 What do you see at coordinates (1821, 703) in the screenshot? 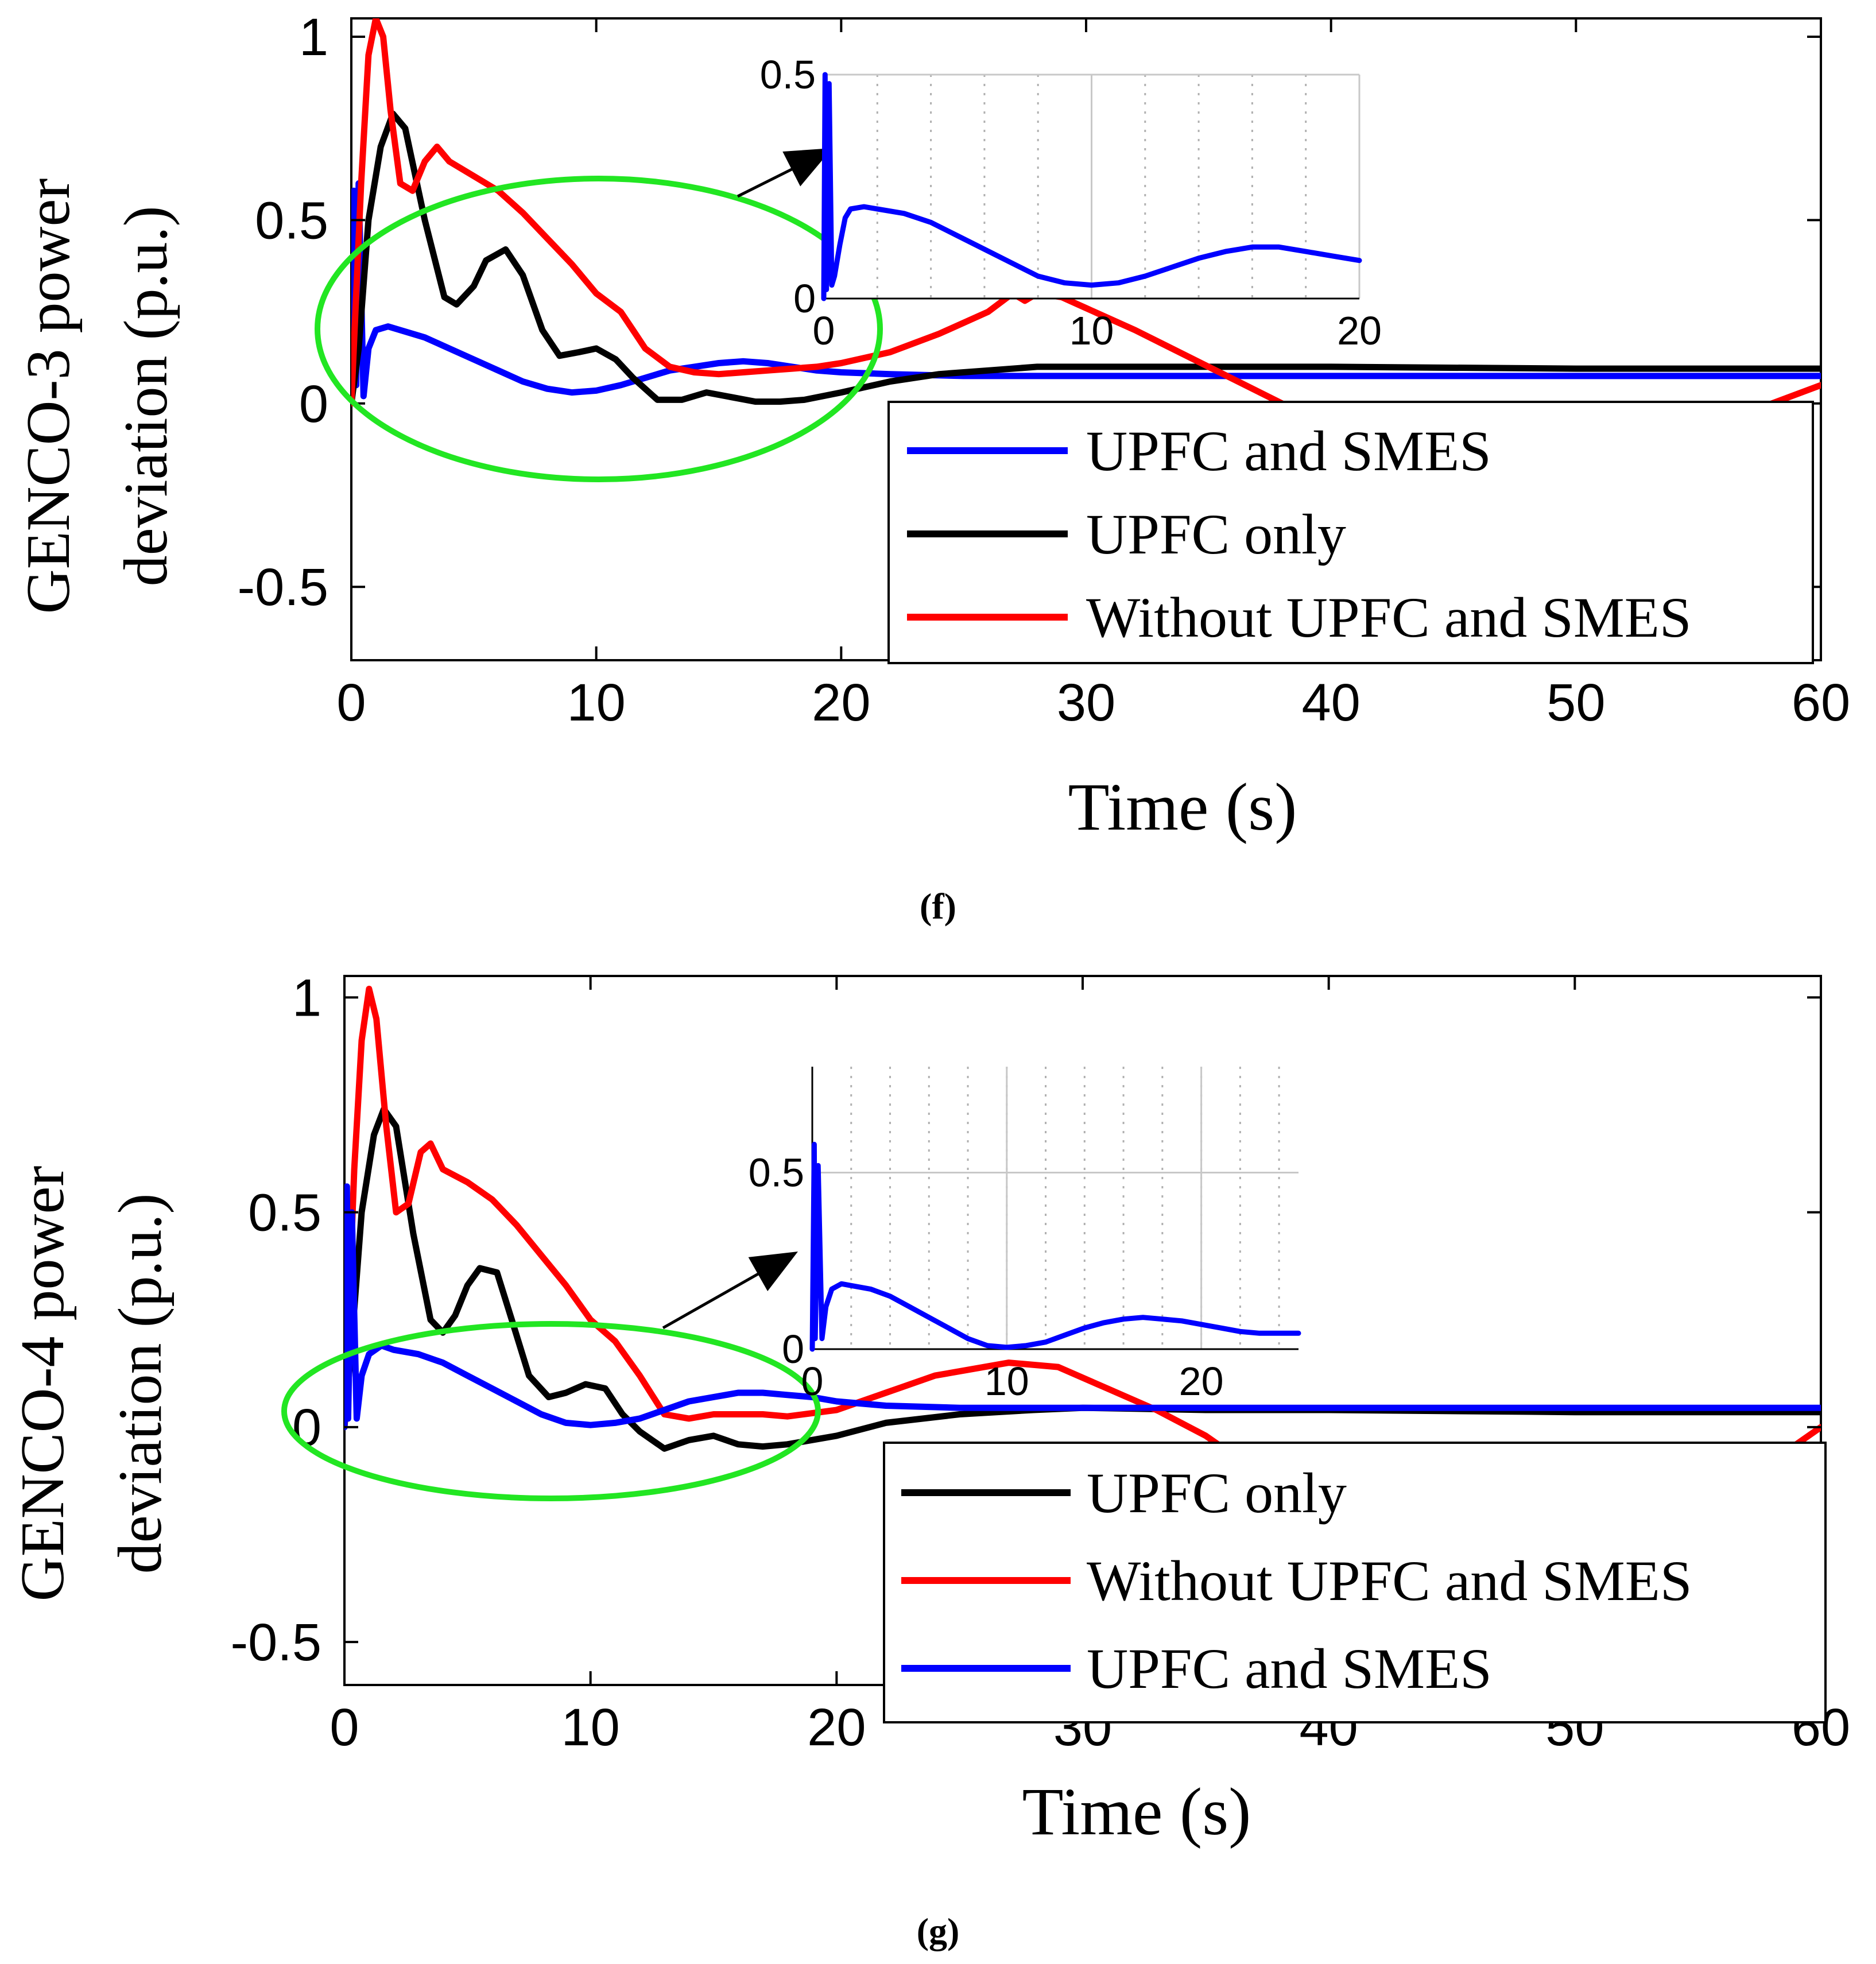
I see `x-tick-label: 60` at bounding box center [1821, 703].